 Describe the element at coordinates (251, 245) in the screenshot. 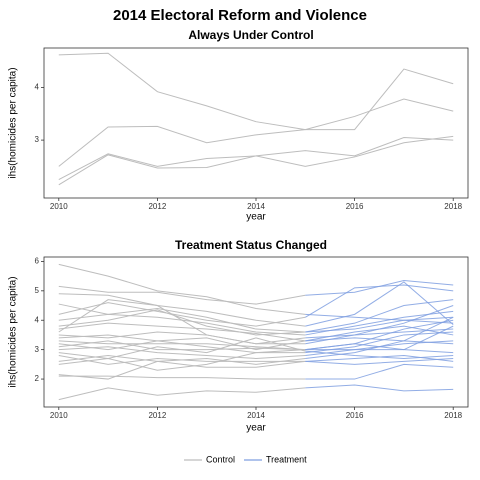

I see `panel-title: Treatment Status Changed` at that location.